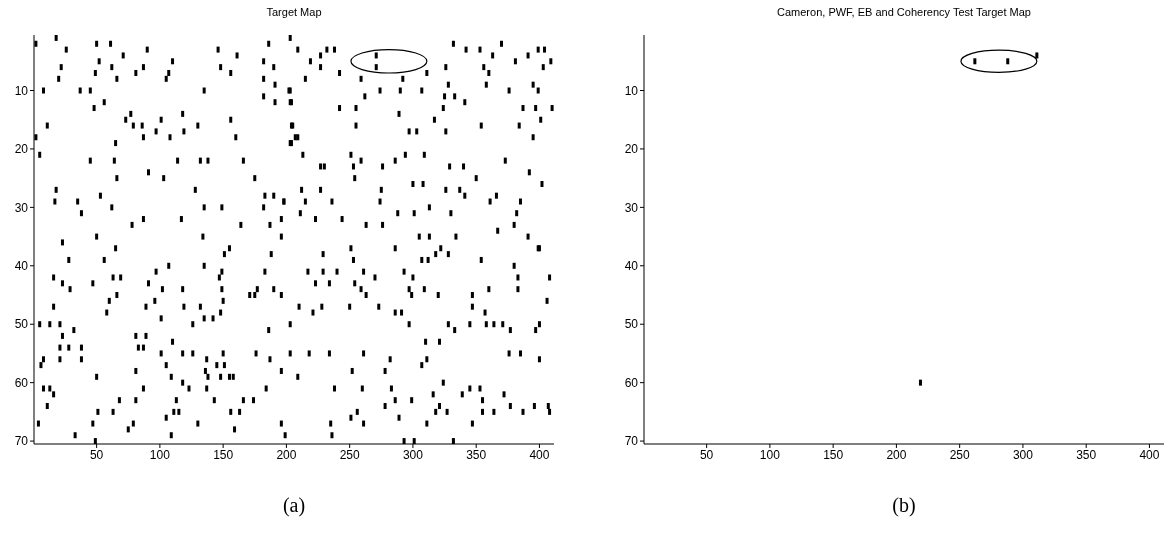  What do you see at coordinates (294, 12) in the screenshot?
I see `chart-title: Target Map` at bounding box center [294, 12].